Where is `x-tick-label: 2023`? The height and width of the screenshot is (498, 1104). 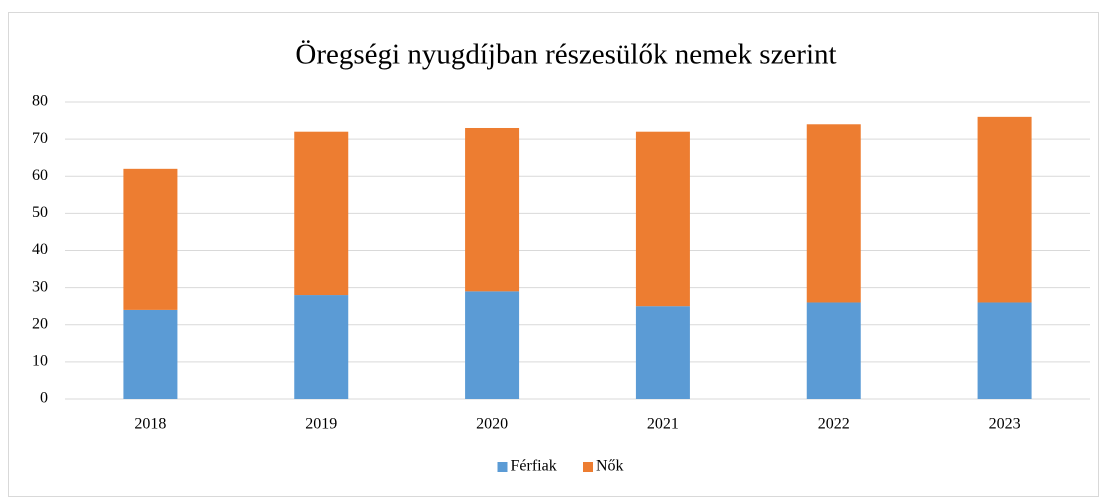 x-tick-label: 2023 is located at coordinates (1005, 424).